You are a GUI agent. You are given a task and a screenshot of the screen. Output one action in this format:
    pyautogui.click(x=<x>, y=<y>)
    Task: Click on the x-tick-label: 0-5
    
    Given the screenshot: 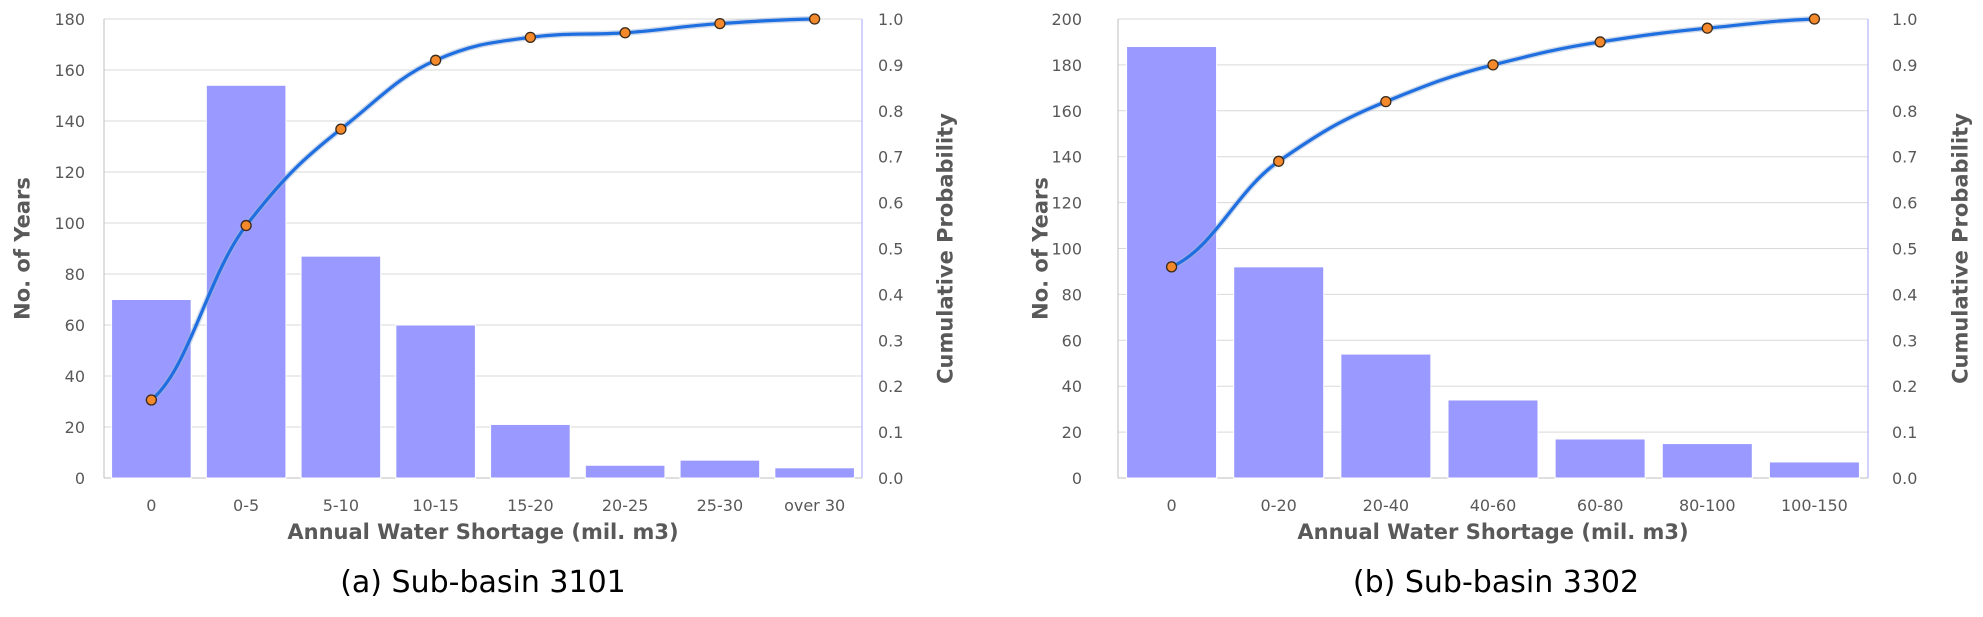 What is the action you would take?
    pyautogui.click(x=246, y=505)
    